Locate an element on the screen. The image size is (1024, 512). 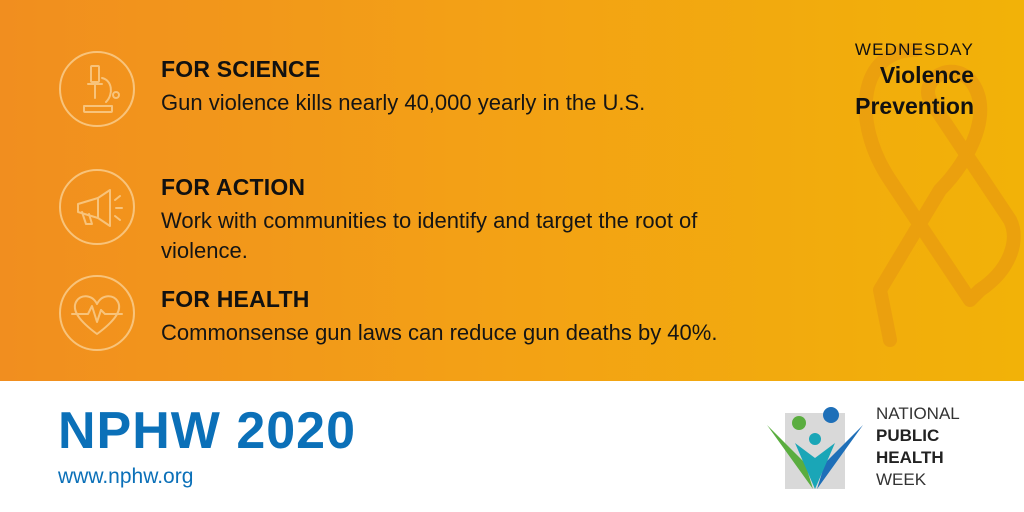
logo-line-public: PUBLIC is located at coordinates (908, 435).